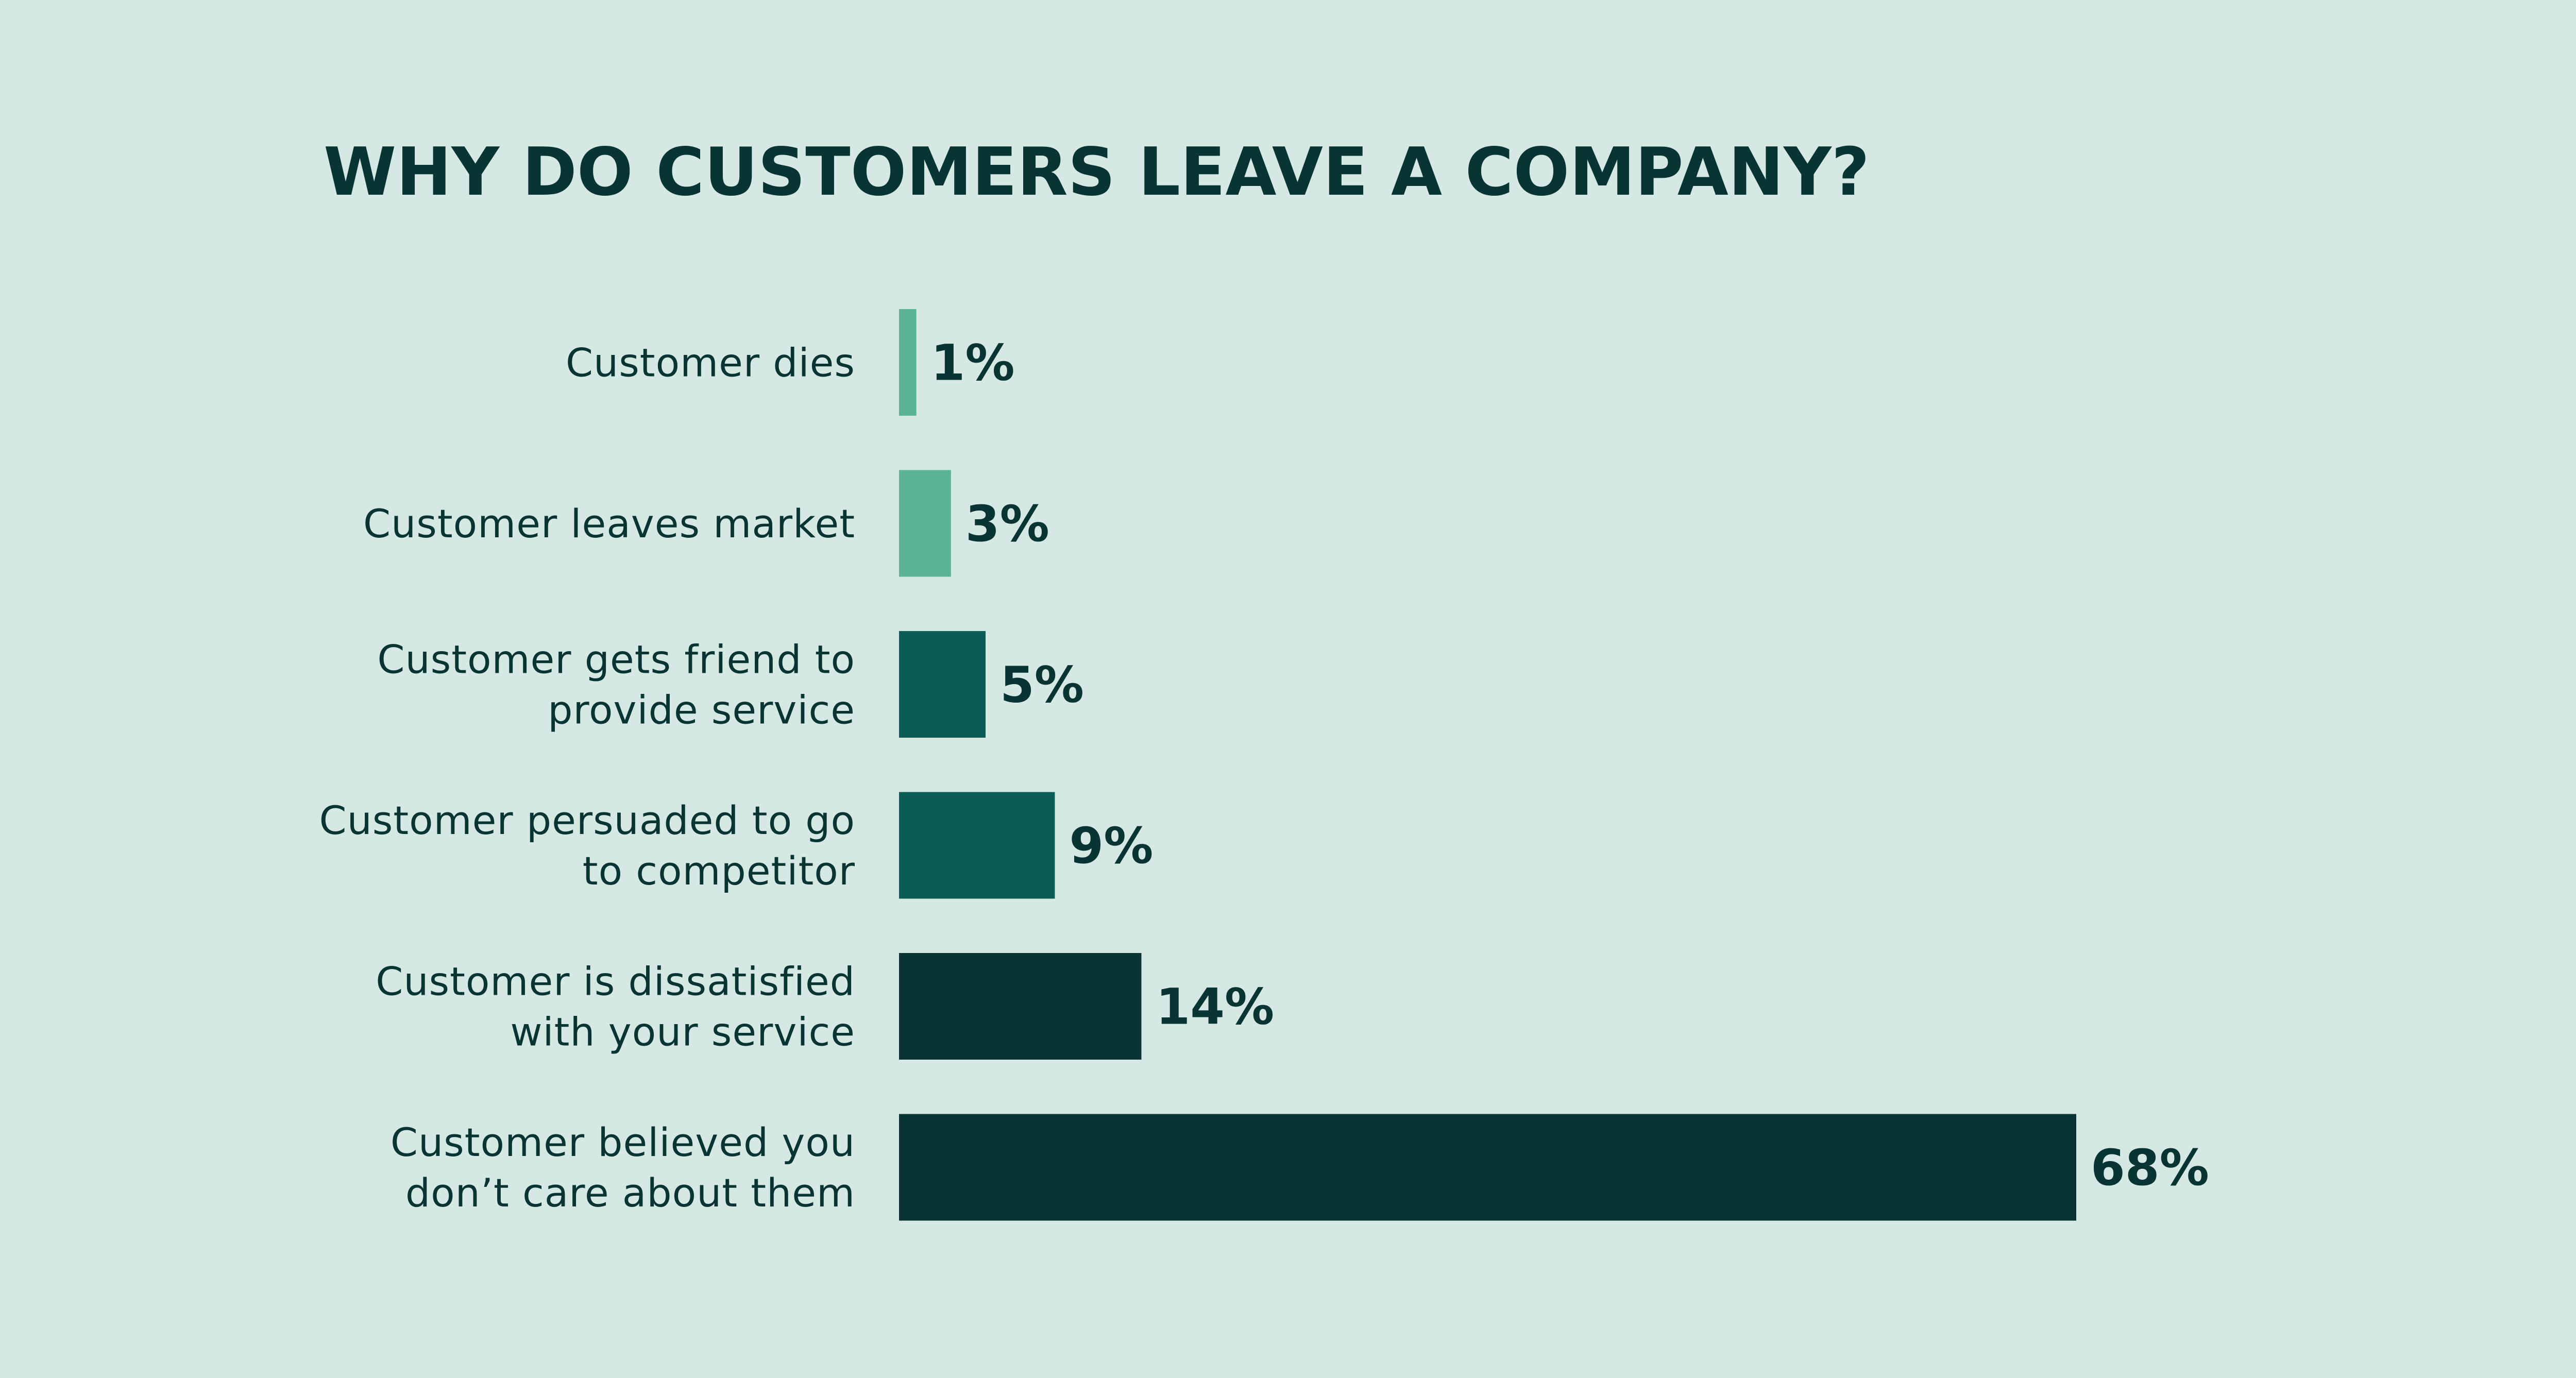 The width and height of the screenshot is (2576, 1378). What do you see at coordinates (1042, 685) in the screenshot?
I see `bar-value-label: 5%` at bounding box center [1042, 685].